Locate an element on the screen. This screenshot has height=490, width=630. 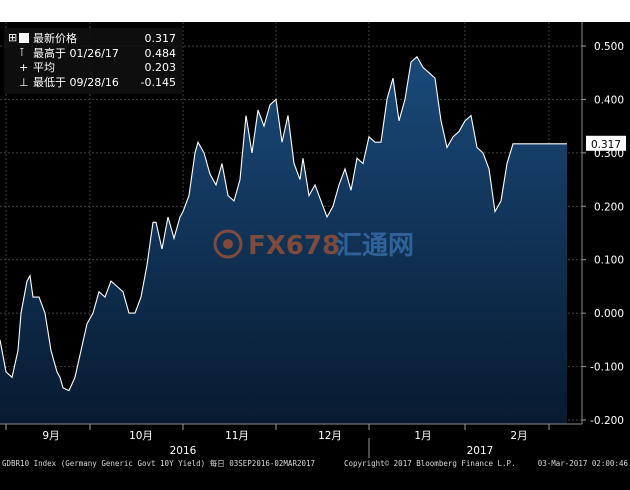
legend-label: 最高于 01/26/17 is located at coordinates (76, 53).